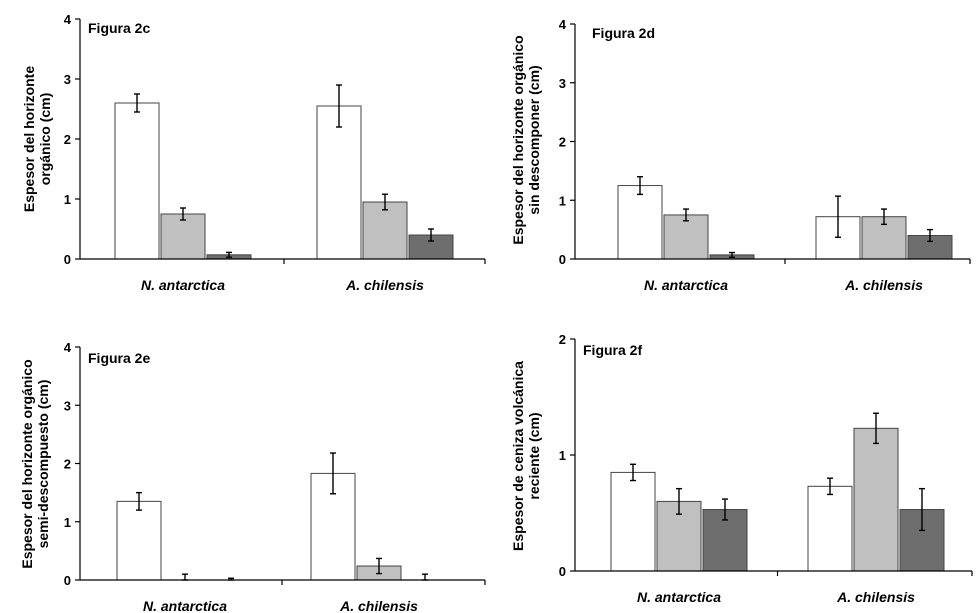 This screenshot has width=976, height=613. I want to click on panel-title: Figura 2d, so click(623, 33).